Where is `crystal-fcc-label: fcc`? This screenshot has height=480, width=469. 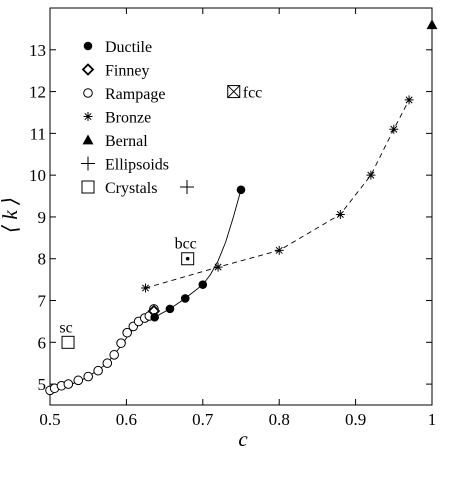
crystal-fcc-label: fcc is located at coordinates (253, 93).